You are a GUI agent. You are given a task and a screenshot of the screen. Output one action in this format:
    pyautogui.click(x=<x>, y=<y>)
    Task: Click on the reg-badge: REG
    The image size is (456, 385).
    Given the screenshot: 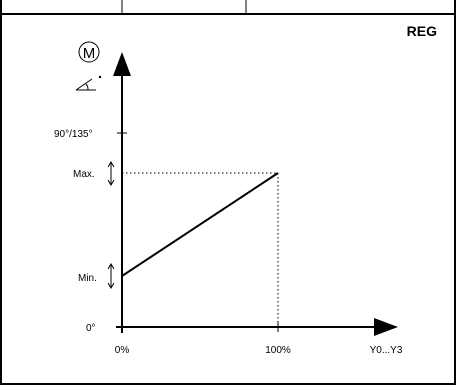 What is the action you would take?
    pyautogui.click(x=422, y=31)
    